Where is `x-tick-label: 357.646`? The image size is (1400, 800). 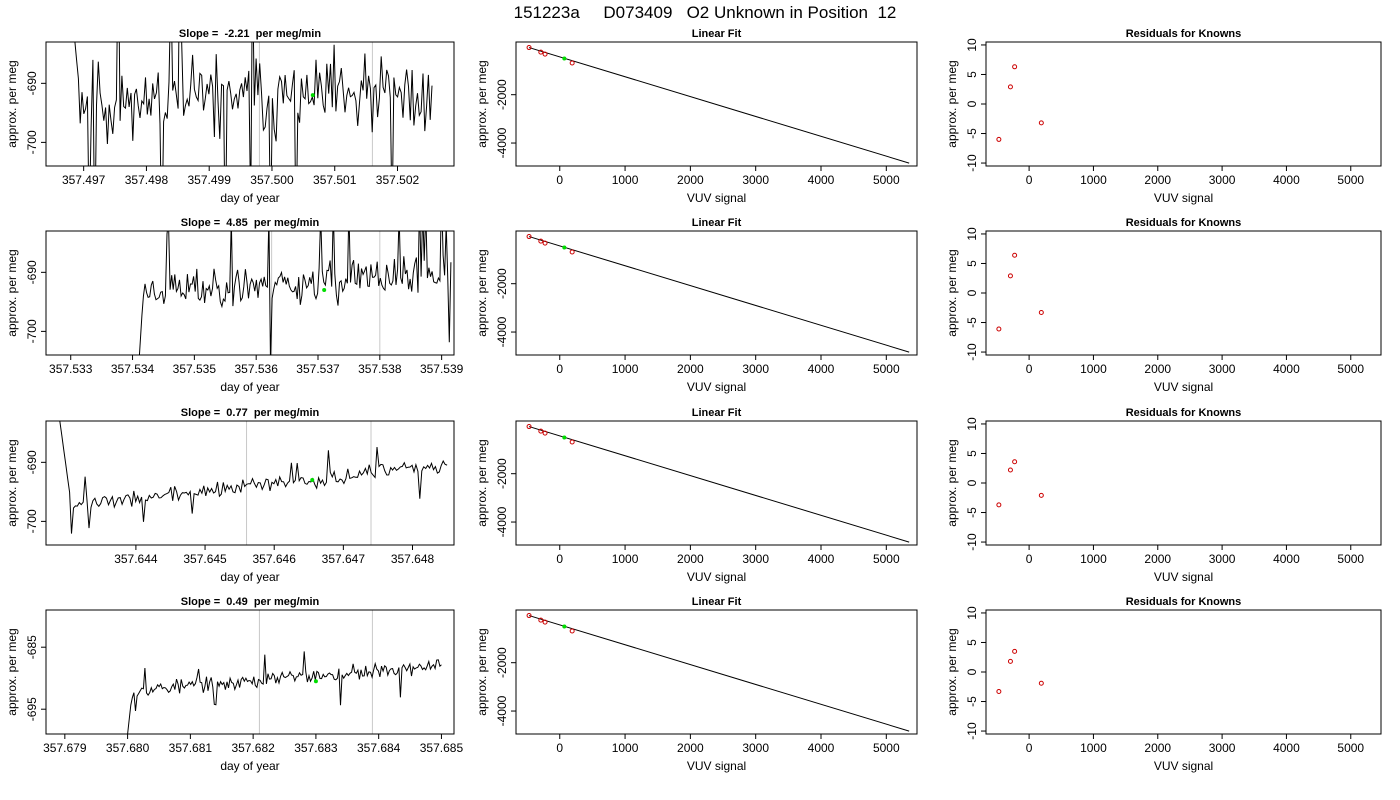 x-tick-label: 357.646 is located at coordinates (275, 559).